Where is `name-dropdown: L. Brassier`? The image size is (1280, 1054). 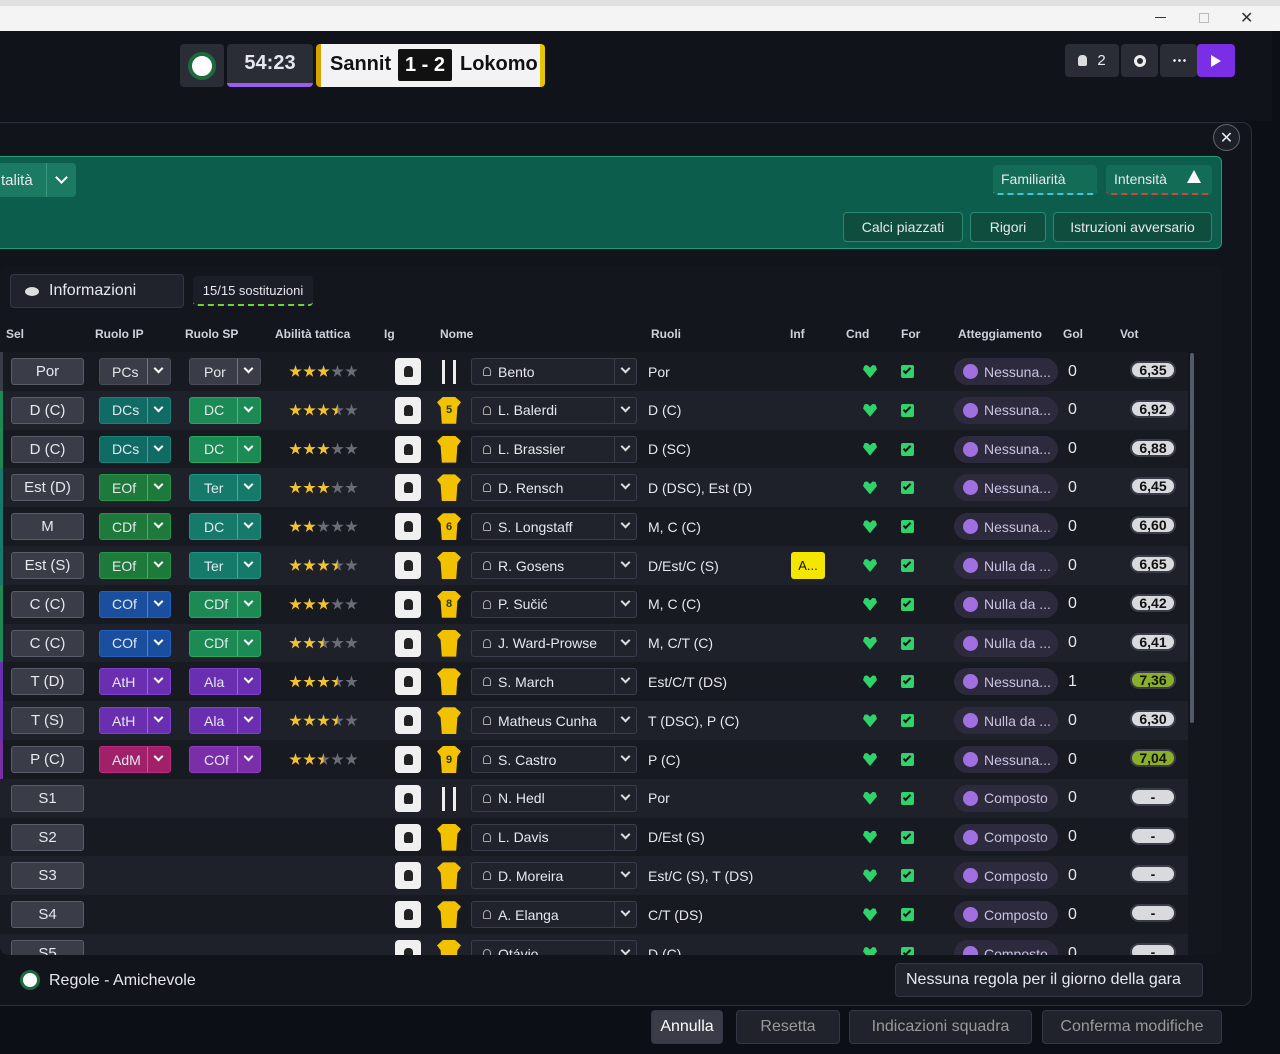
name-dropdown: L. Brassier is located at coordinates (554, 449).